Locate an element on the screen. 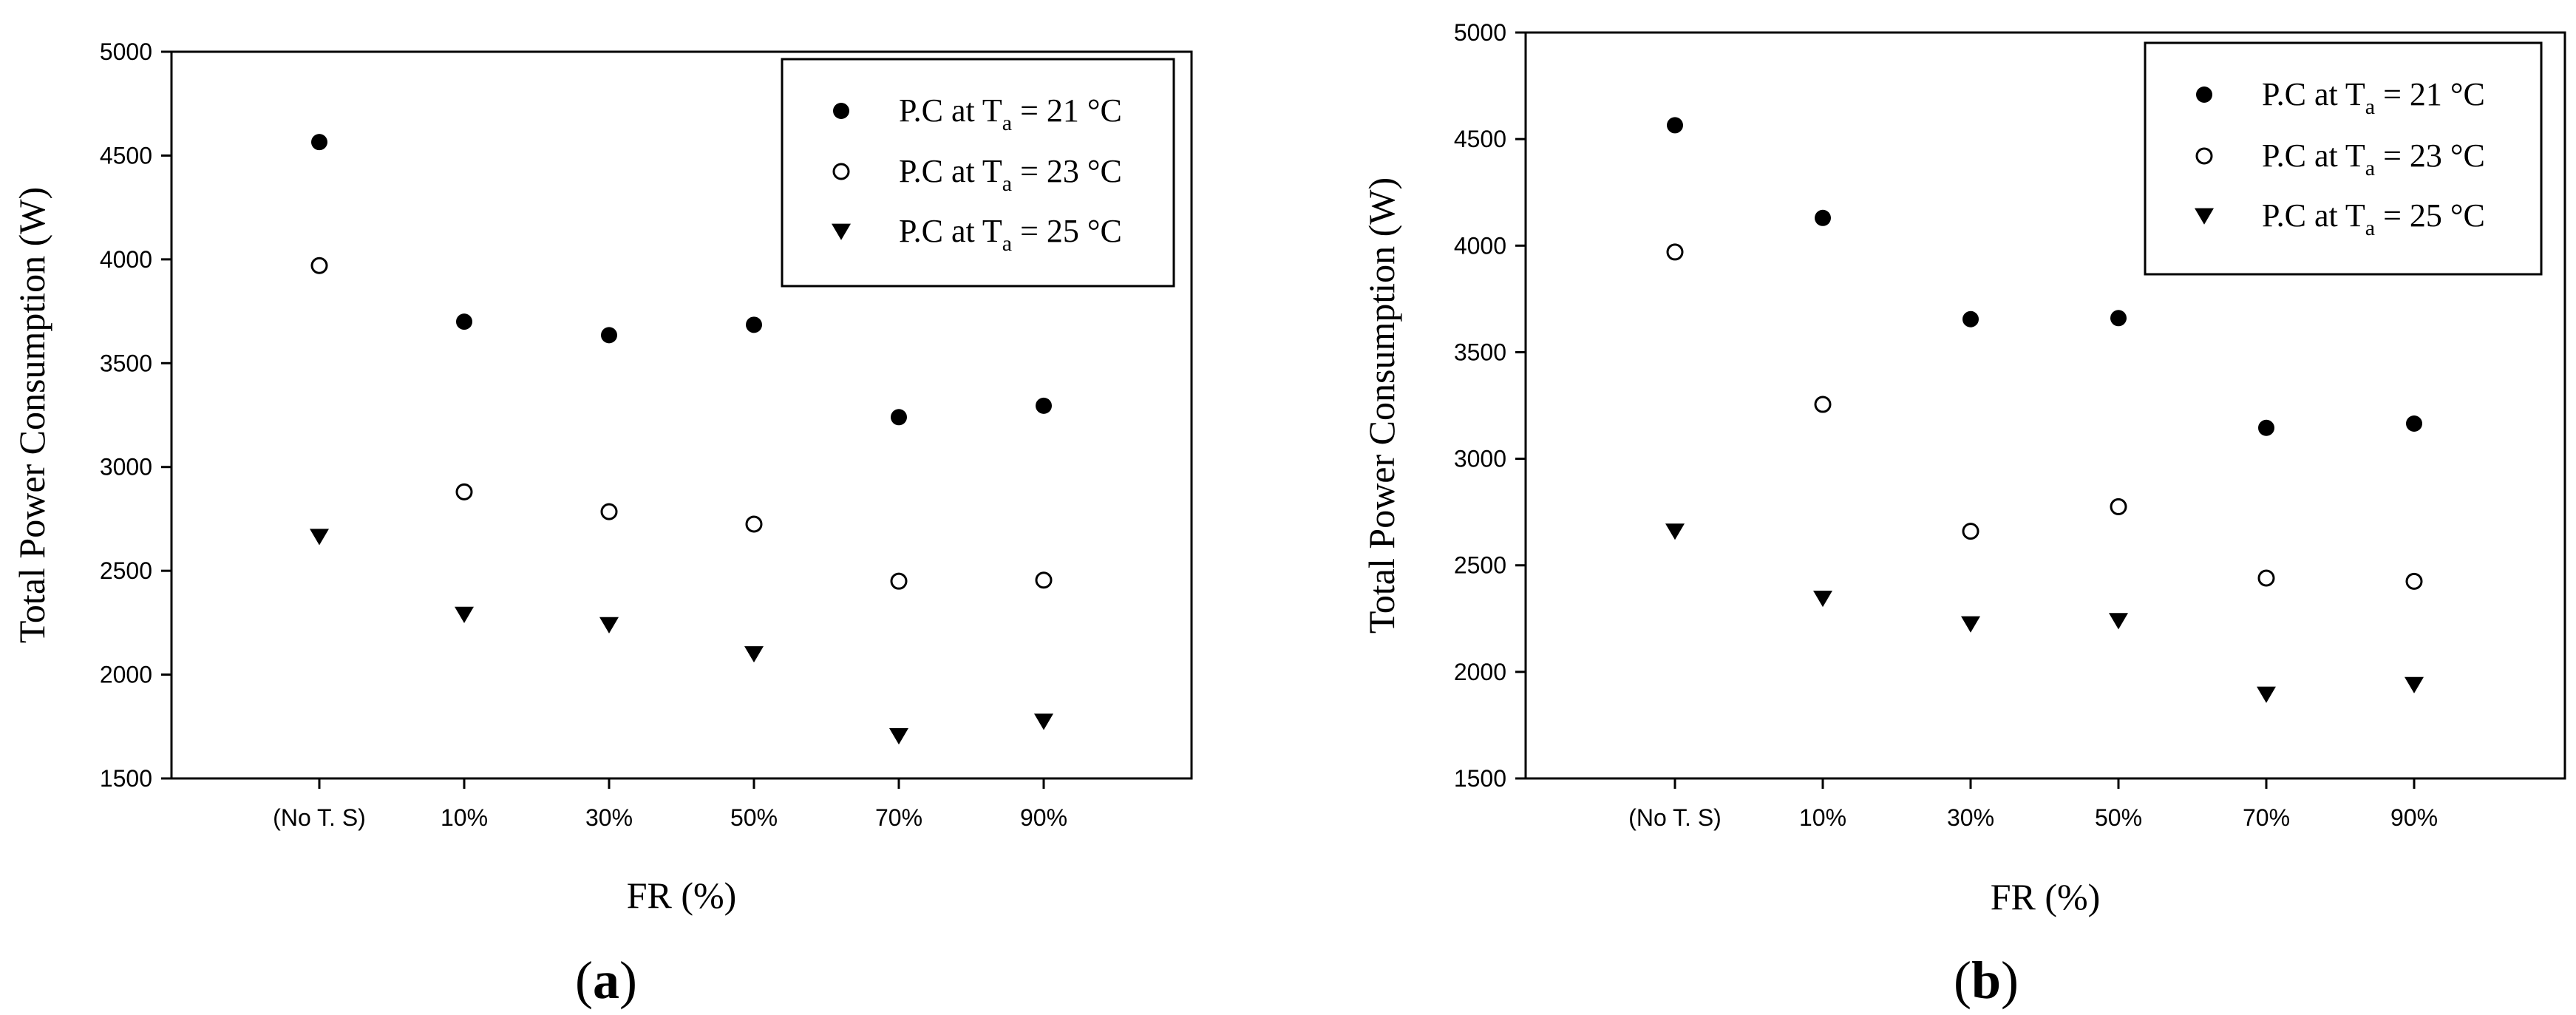 The width and height of the screenshot is (2576, 1015). y-tick-label: 2000 is located at coordinates (126, 675).